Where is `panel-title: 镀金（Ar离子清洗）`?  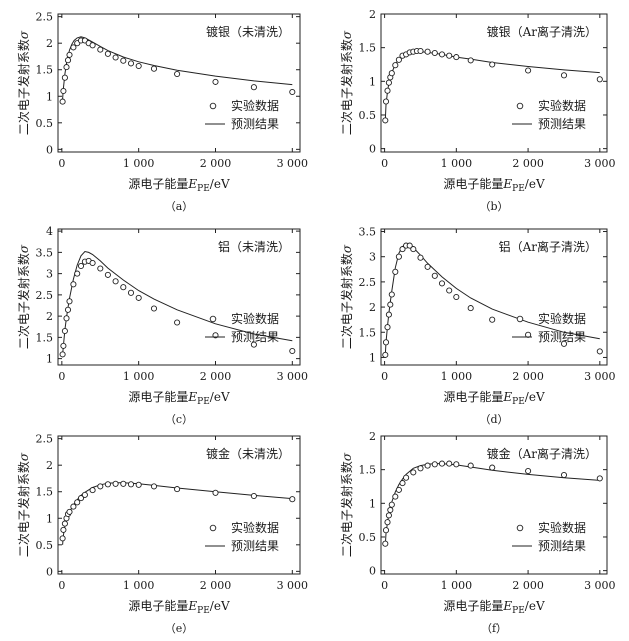 panel-title: 镀金（Ar离子清洗） is located at coordinates (542, 453).